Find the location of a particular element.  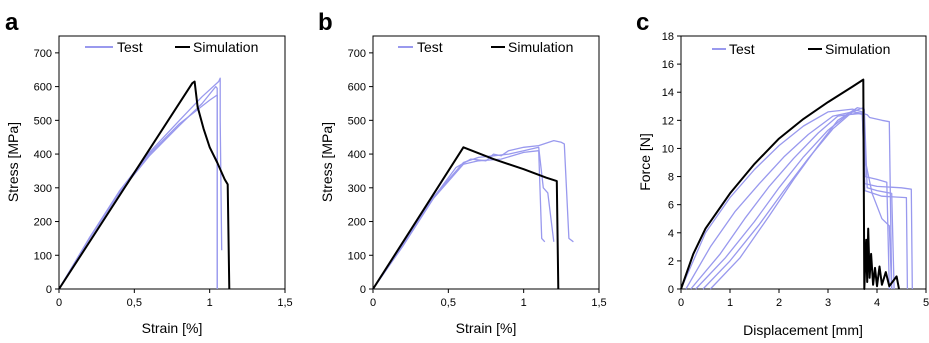

x-tick-label-c-3: 3 is located at coordinates (828, 303).